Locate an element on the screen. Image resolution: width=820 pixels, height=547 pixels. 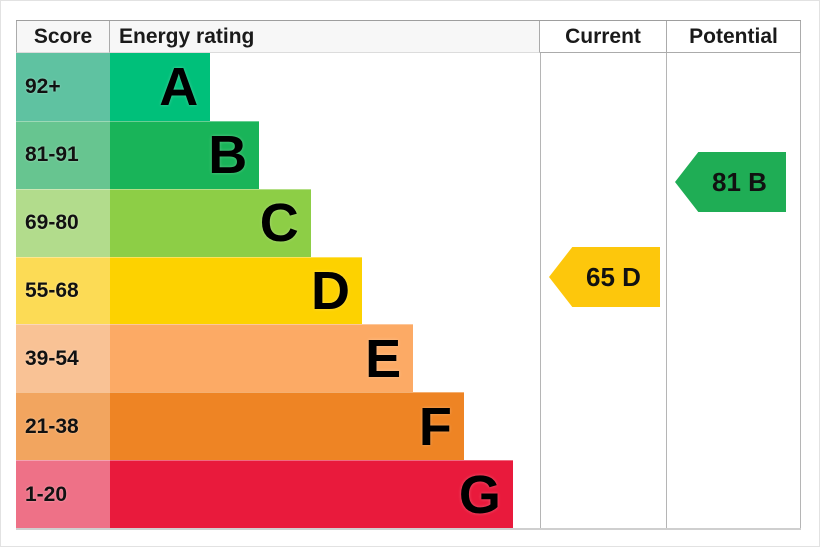
rating-letter: F is located at coordinates (435, 426).